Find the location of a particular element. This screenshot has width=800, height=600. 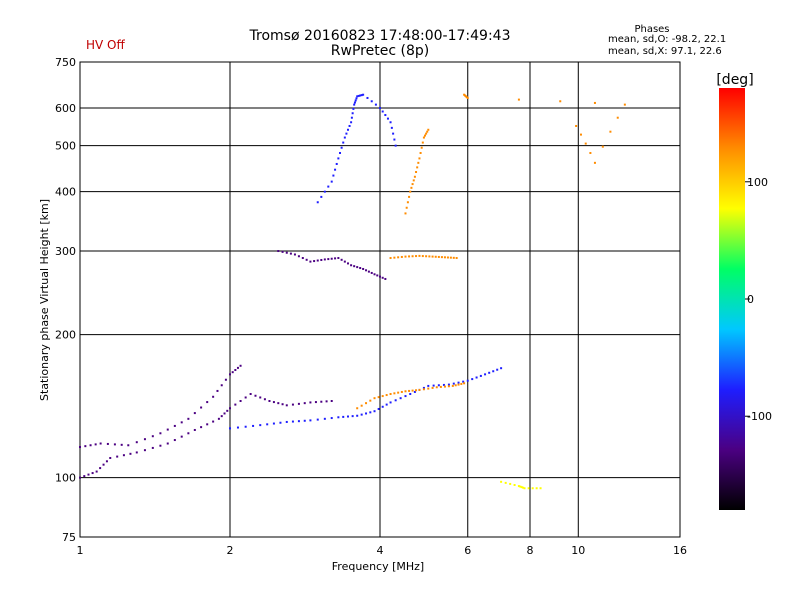

y-tick-label: 75 is located at coordinates (69, 537).